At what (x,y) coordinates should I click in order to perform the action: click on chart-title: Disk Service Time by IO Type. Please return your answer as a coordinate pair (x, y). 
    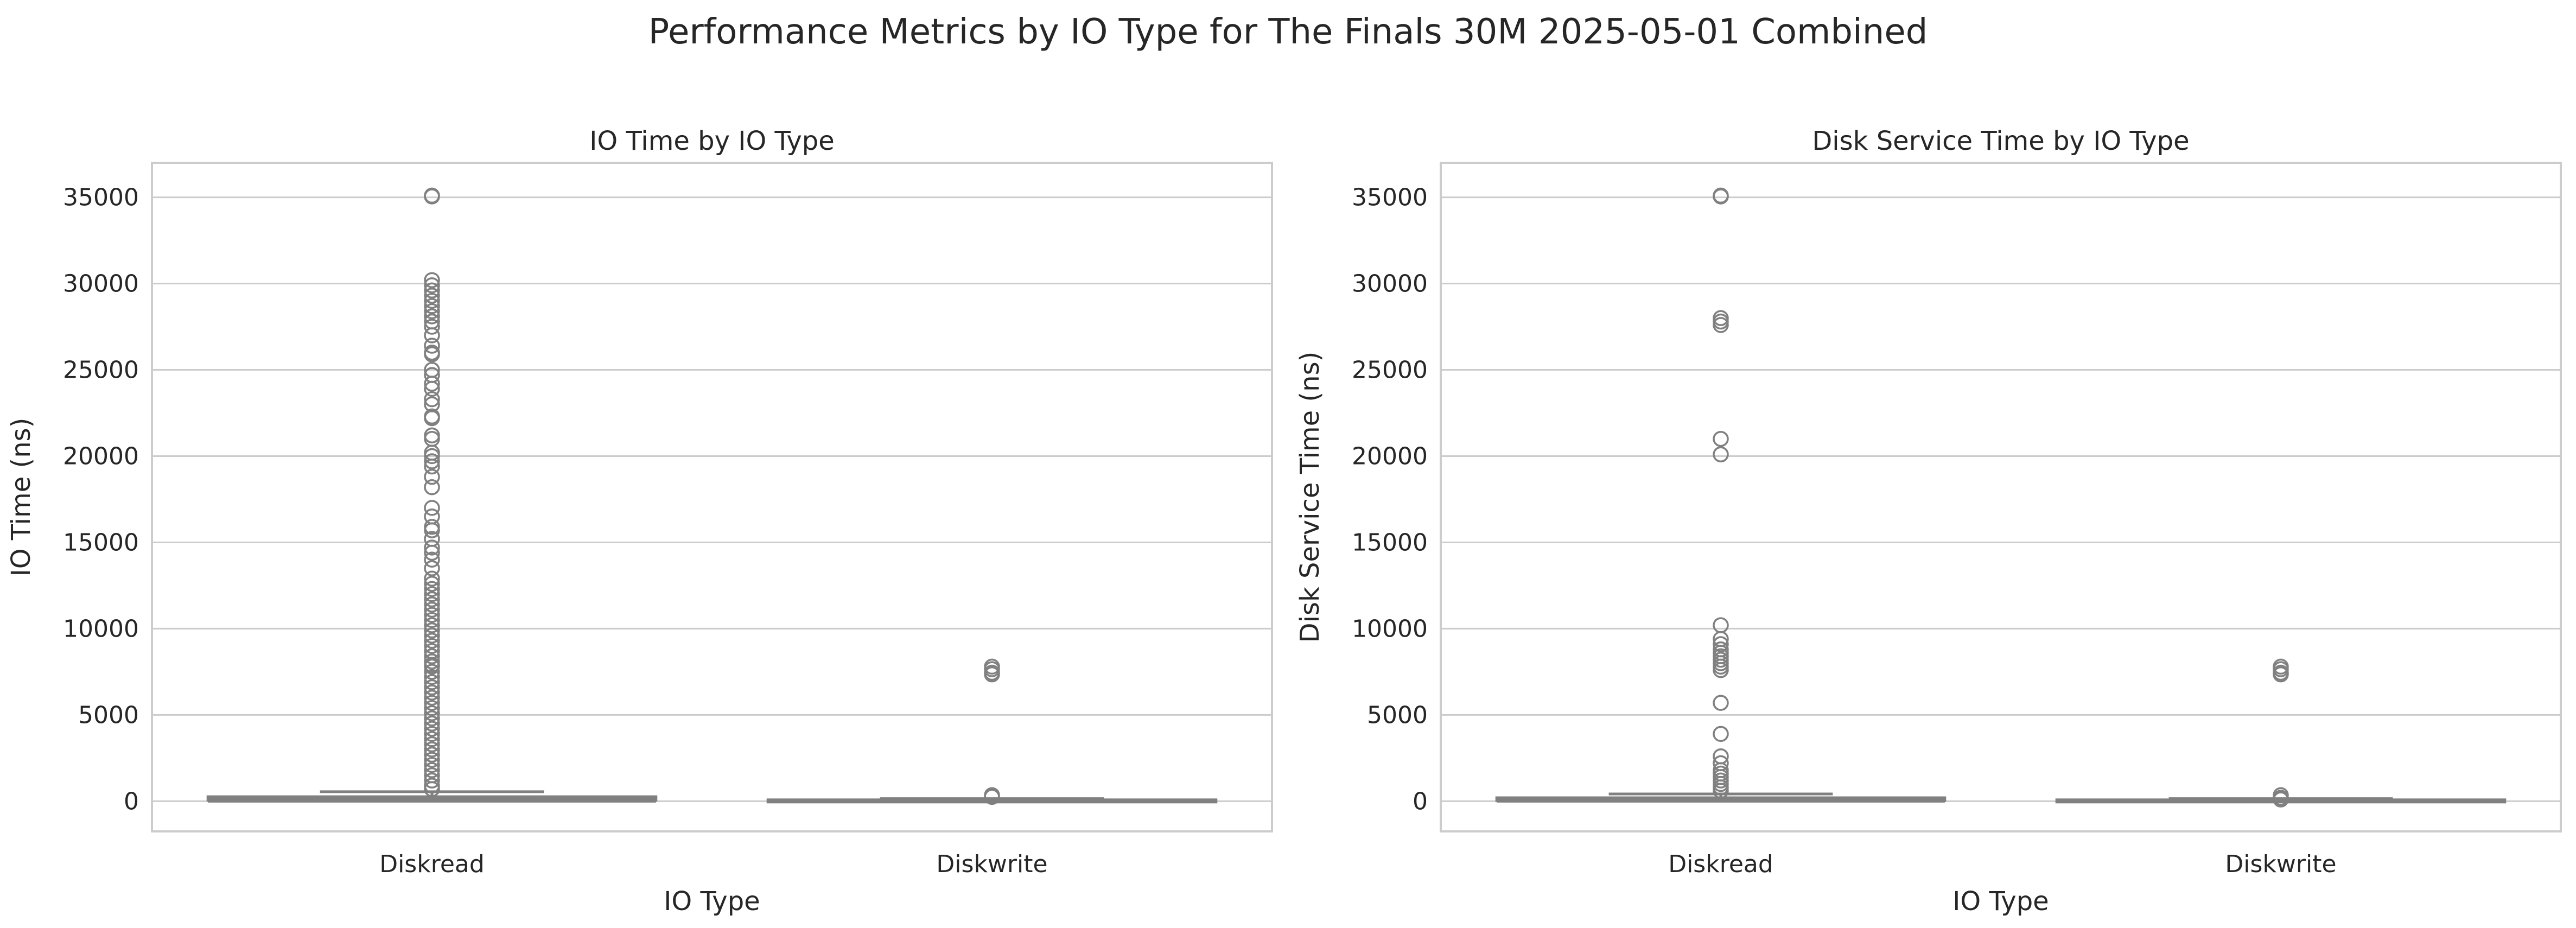
    Looking at the image, I should click on (2001, 141).